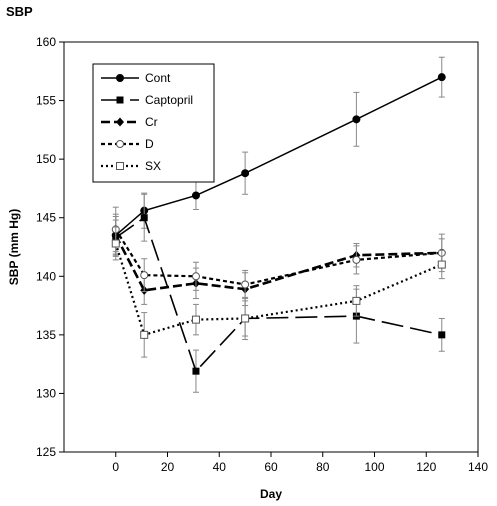 The width and height of the screenshot is (497, 506). I want to click on x-tick-label: 20, so click(168, 467).